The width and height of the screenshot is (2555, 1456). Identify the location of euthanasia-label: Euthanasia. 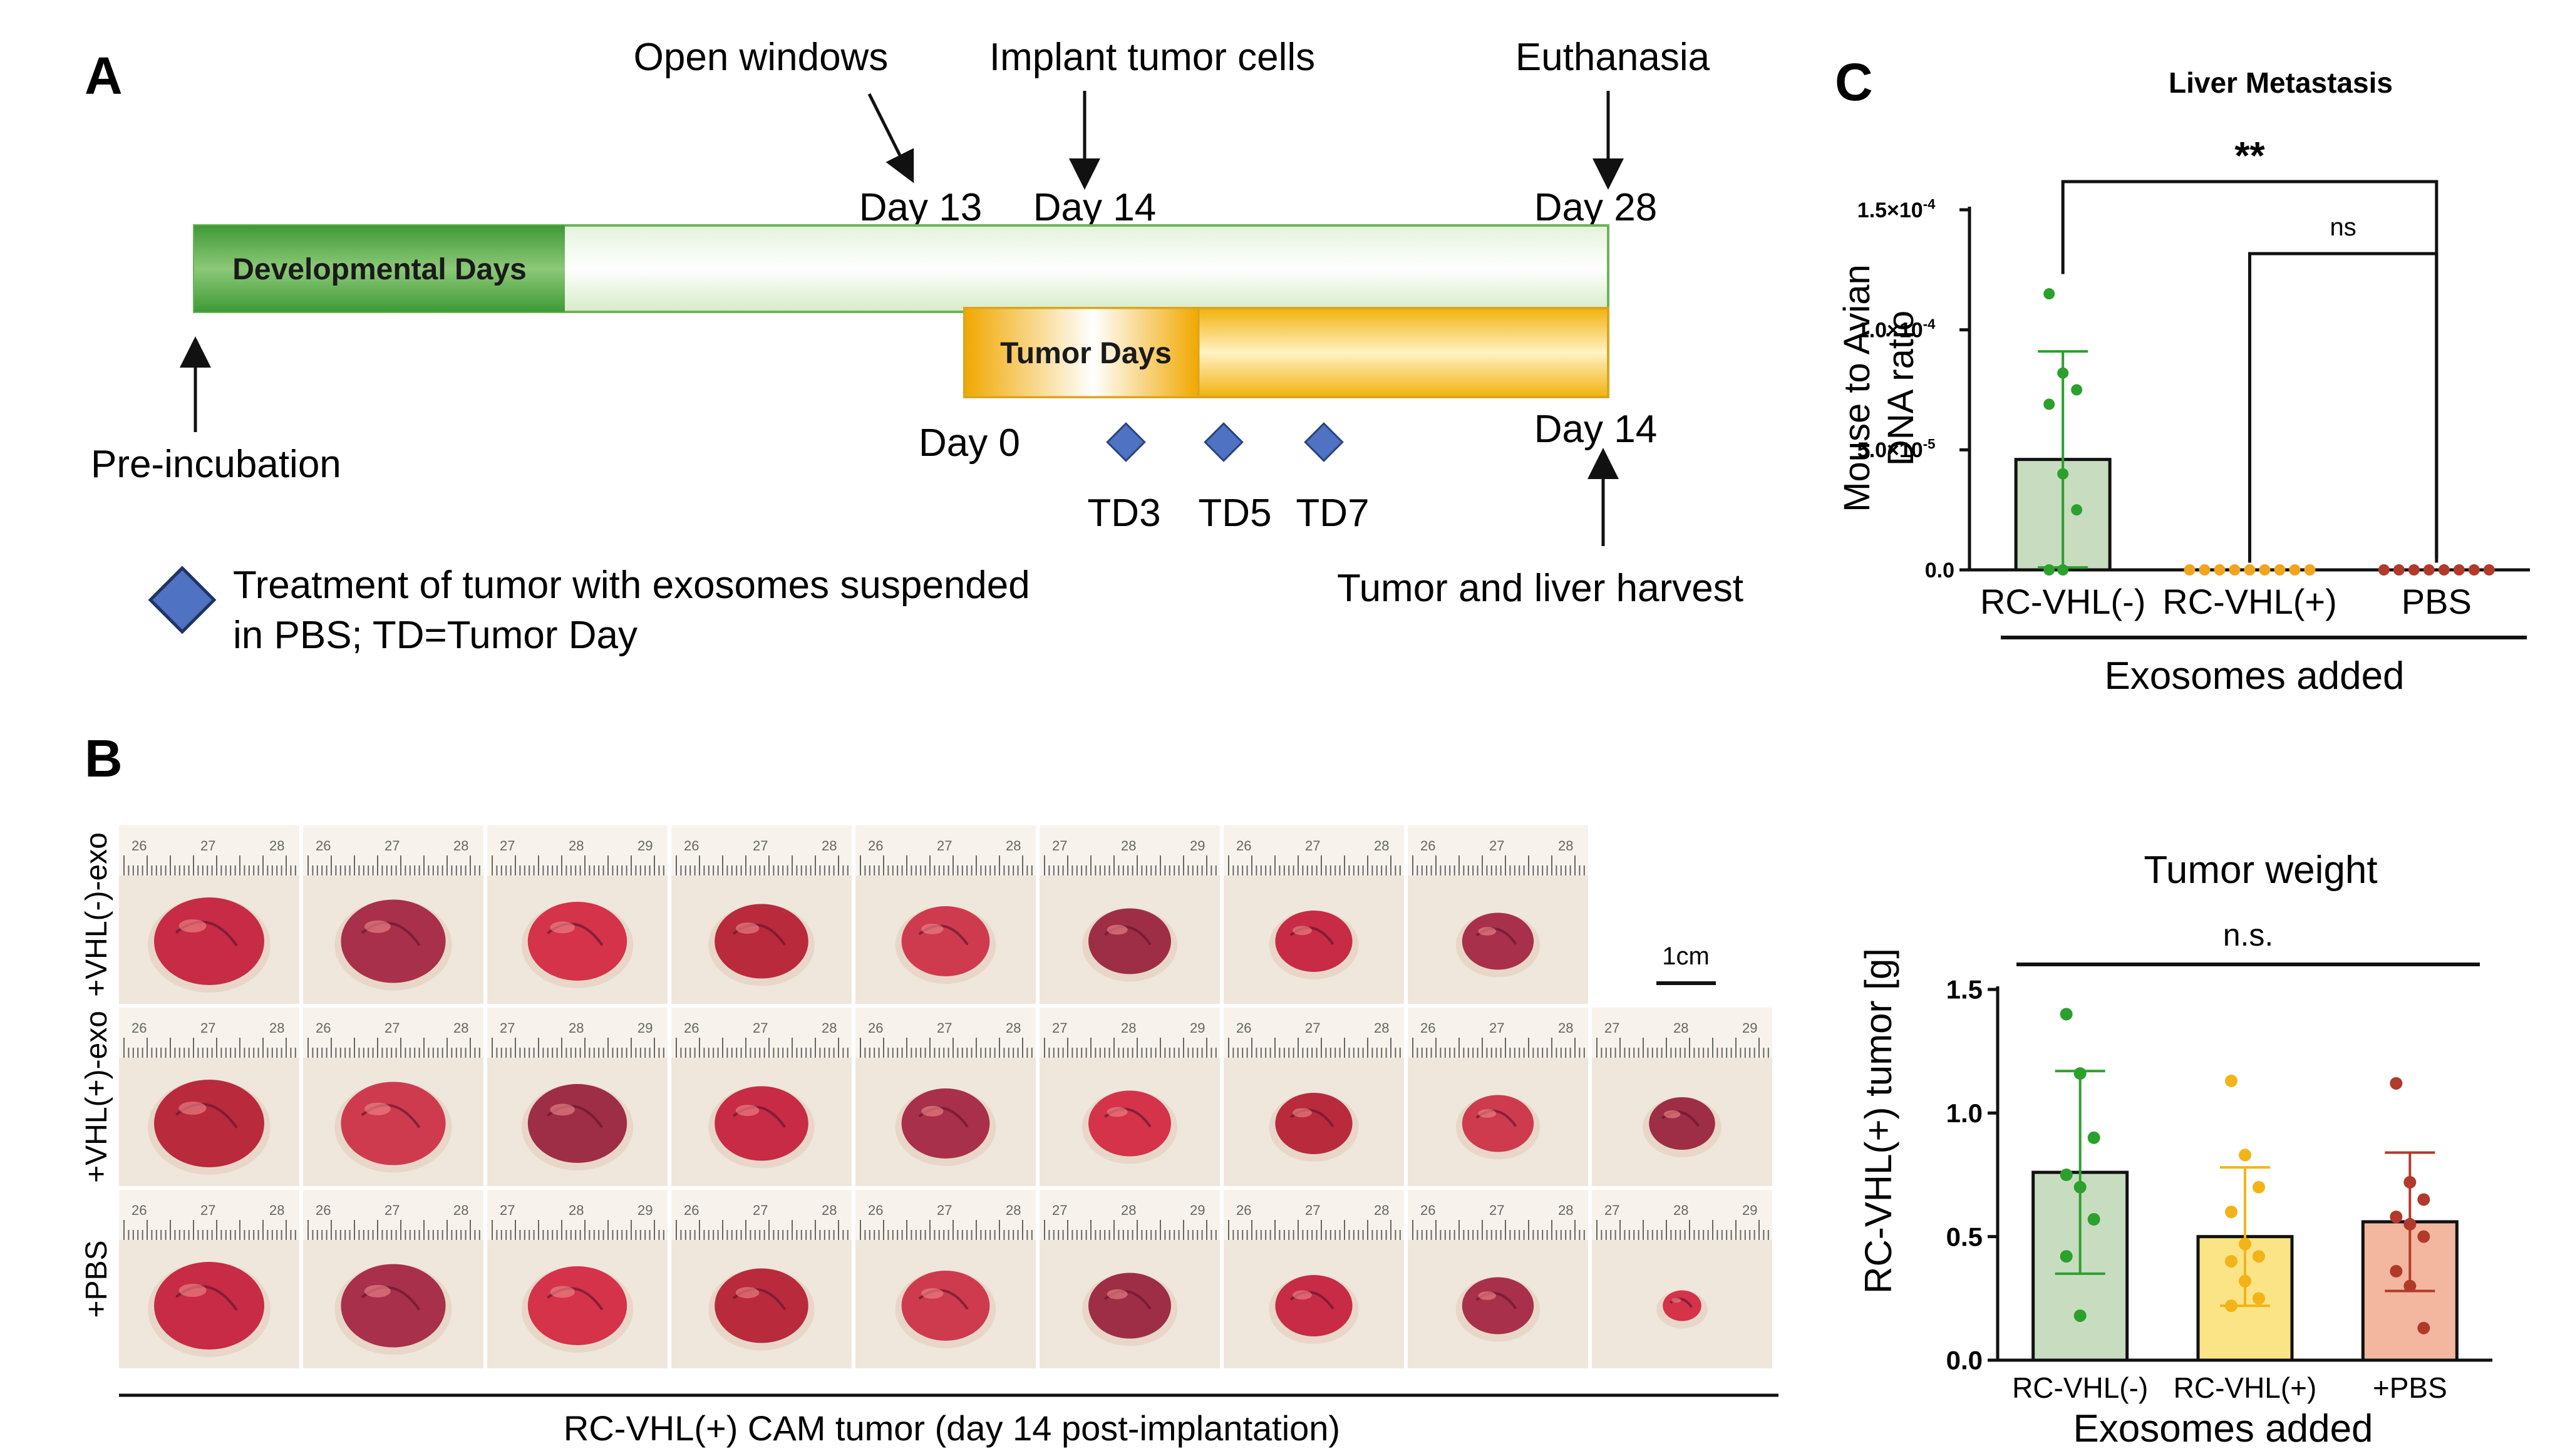
(1612, 57).